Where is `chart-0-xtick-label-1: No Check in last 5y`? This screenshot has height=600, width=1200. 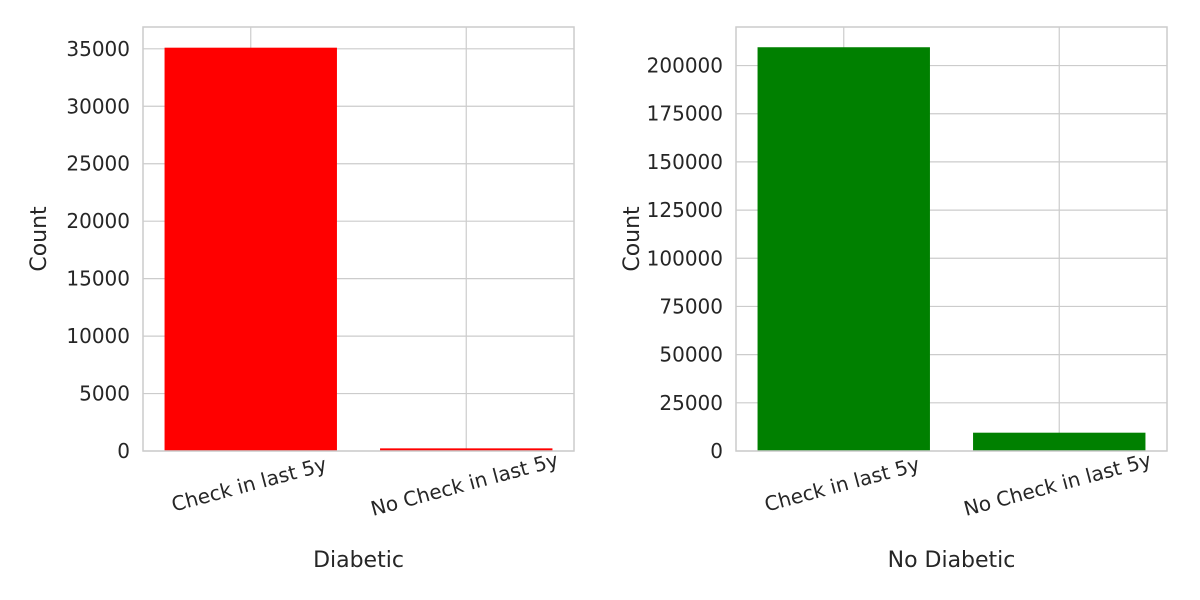
chart-0-xtick-label-1: No Check in last 5y is located at coordinates (464, 484).